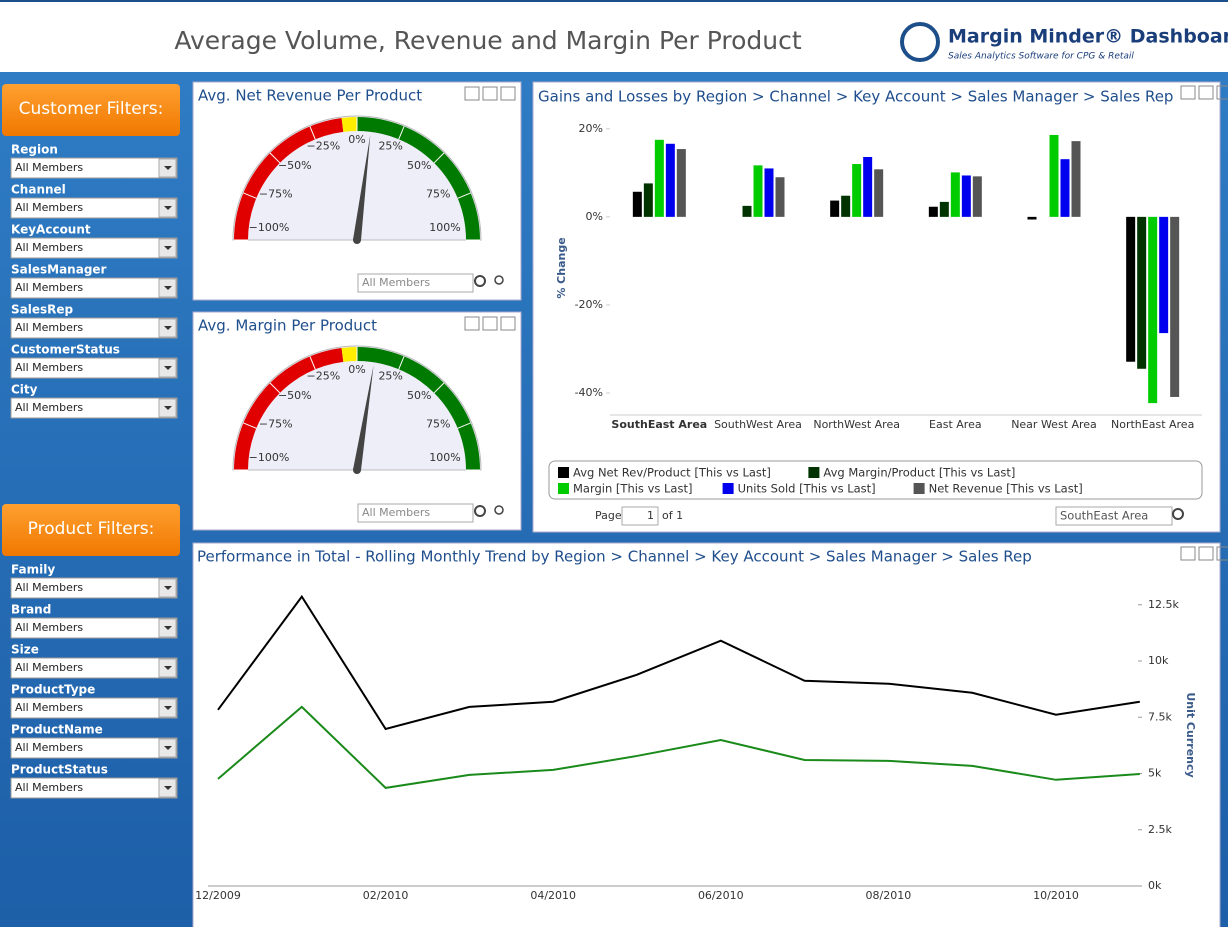  What do you see at coordinates (632, 489) in the screenshot?
I see `legend-label: Margin [This vs Last]` at bounding box center [632, 489].